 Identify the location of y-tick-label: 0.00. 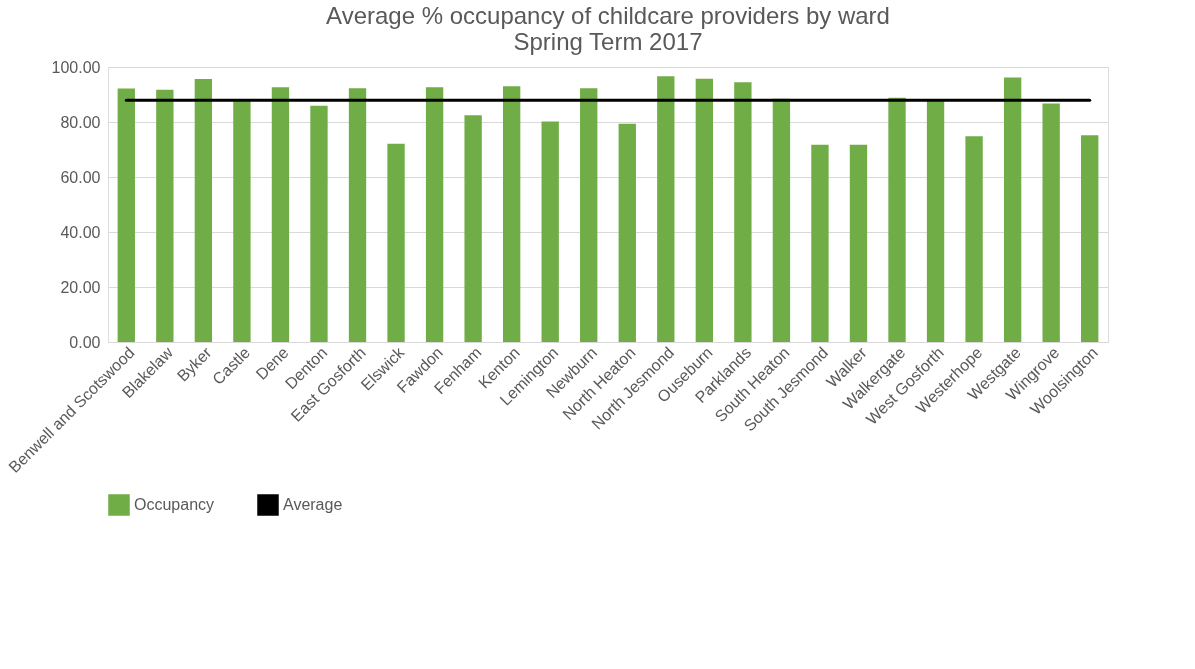
(85, 342).